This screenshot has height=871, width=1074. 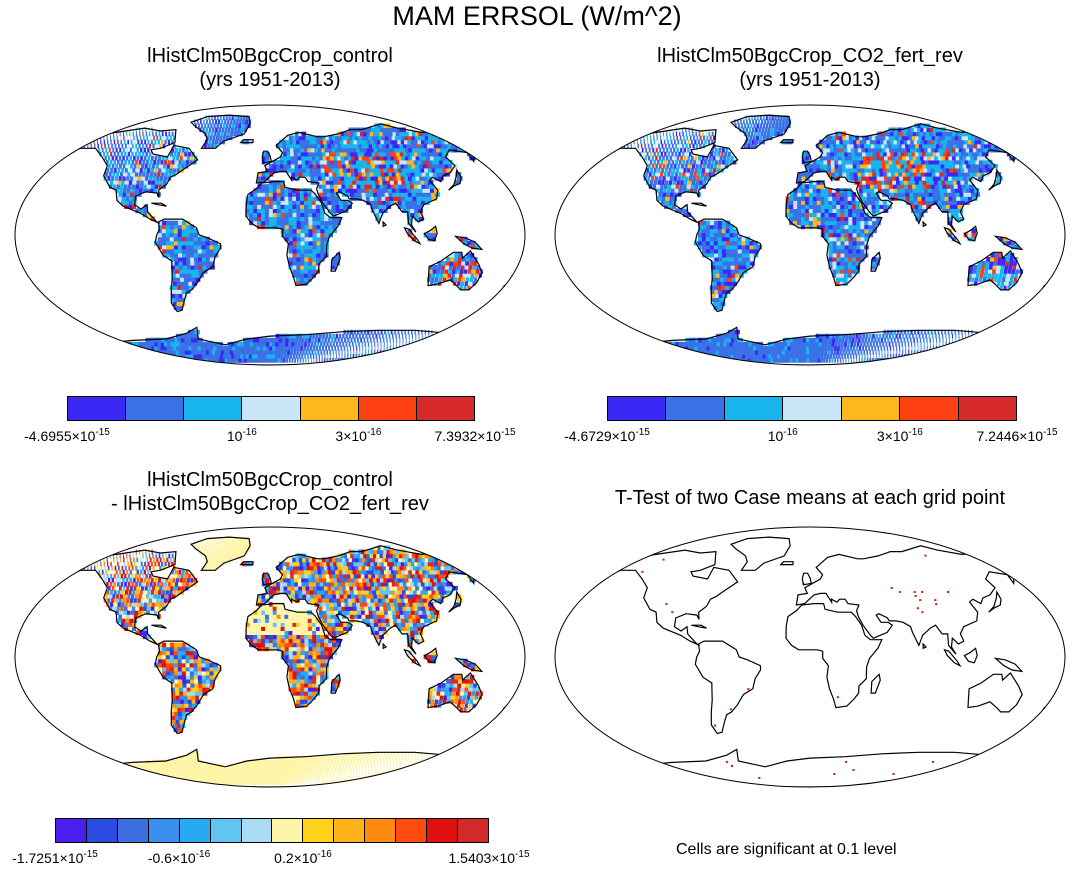 I want to click on coastline-newZealand, so click(x=501, y=293).